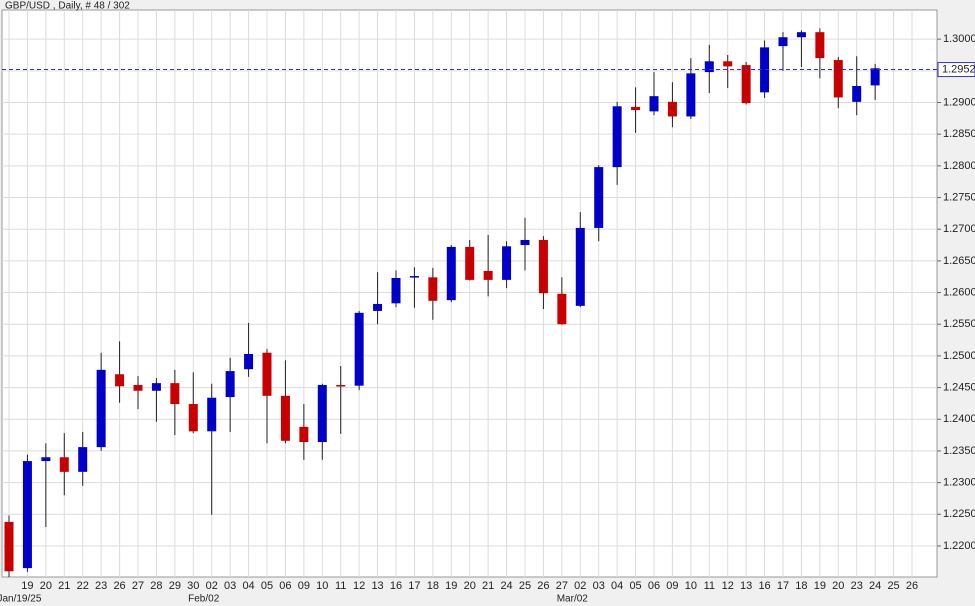 The height and width of the screenshot is (606, 975). What do you see at coordinates (959, 261) in the screenshot?
I see `y-tick-label: 1.2650` at bounding box center [959, 261].